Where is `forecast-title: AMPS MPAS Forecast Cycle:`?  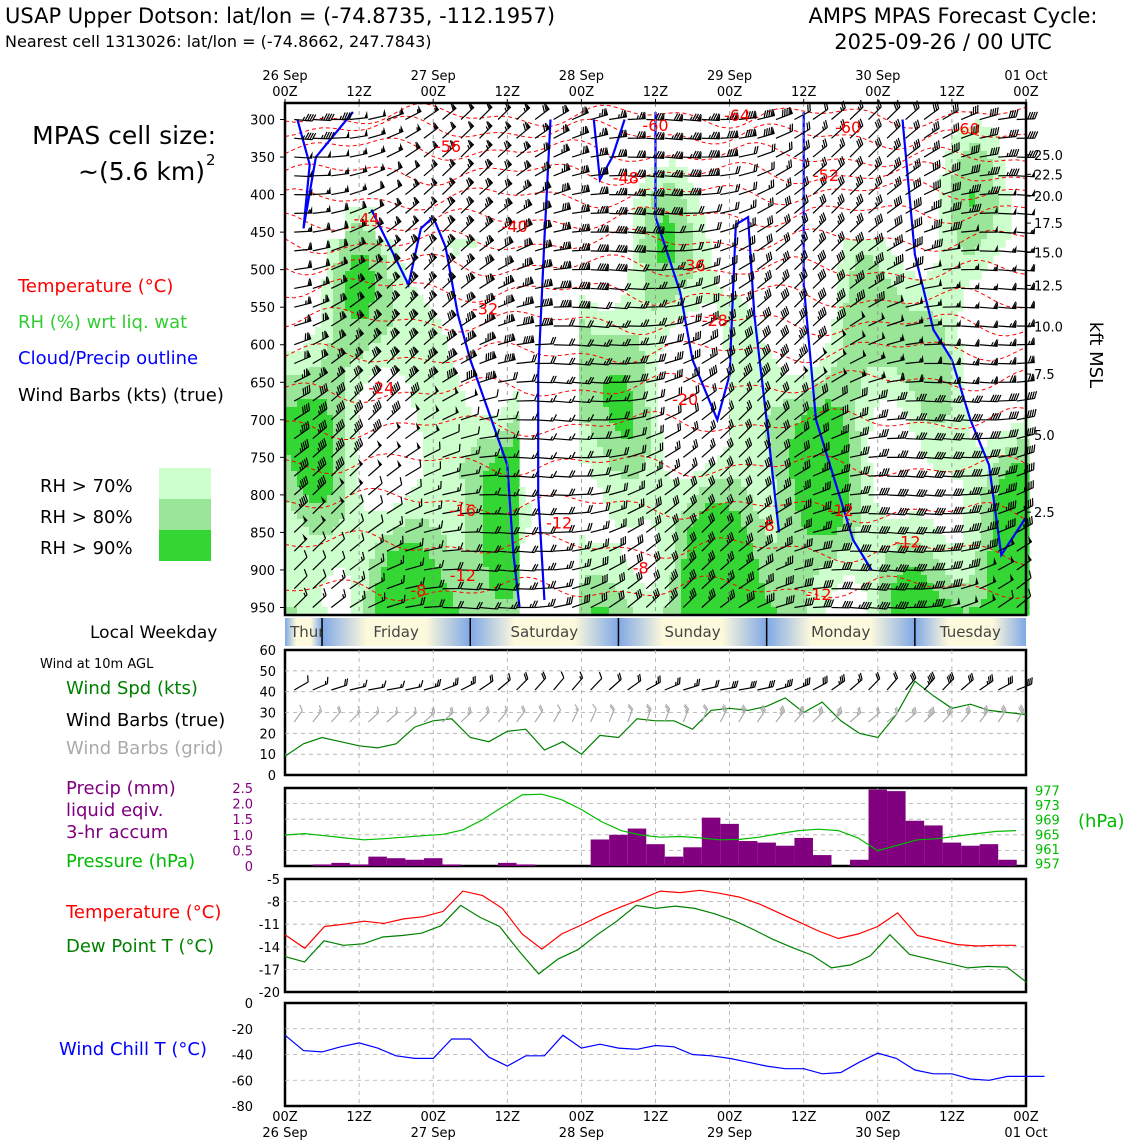
forecast-title: AMPS MPAS Forecast Cycle: is located at coordinates (953, 16).